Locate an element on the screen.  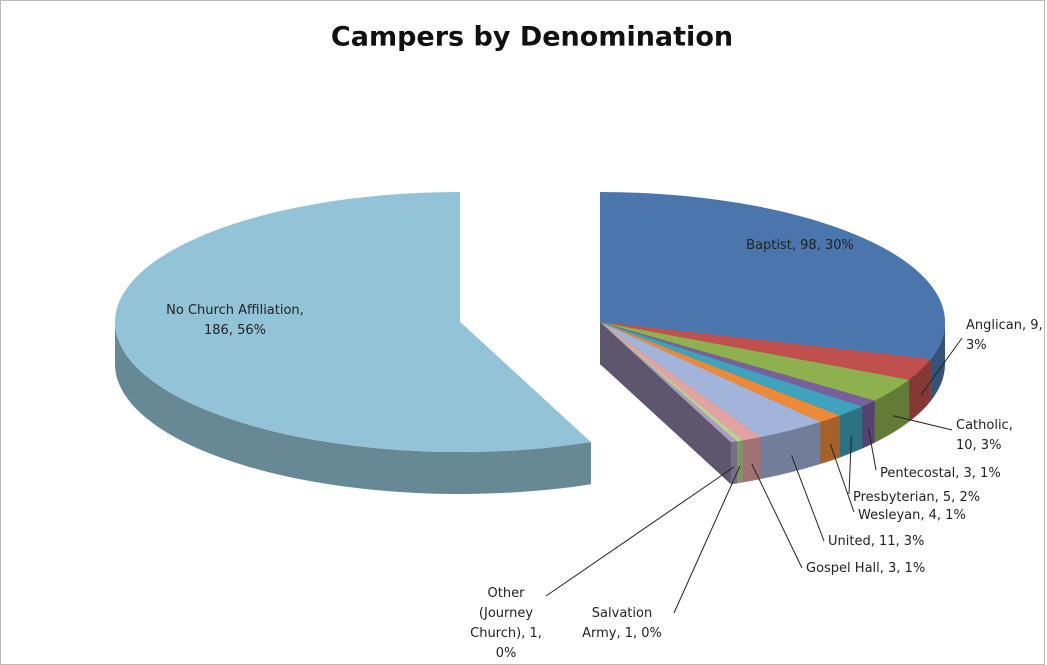
label-line: No Church Affiliation, is located at coordinates (235, 310).